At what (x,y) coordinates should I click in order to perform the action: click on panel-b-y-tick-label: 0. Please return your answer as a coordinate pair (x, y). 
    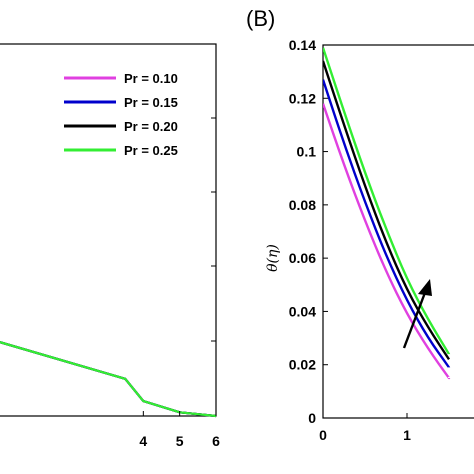
    Looking at the image, I should click on (312, 418).